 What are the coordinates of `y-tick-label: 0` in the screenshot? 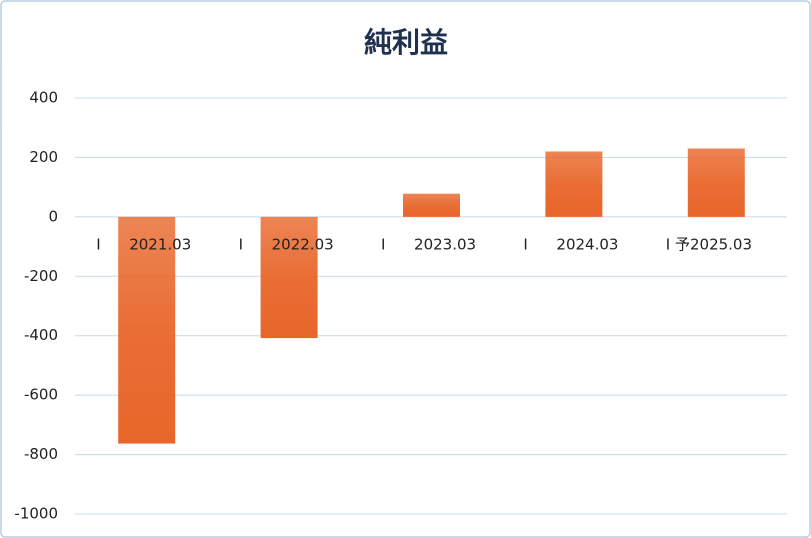 It's located at (53, 216).